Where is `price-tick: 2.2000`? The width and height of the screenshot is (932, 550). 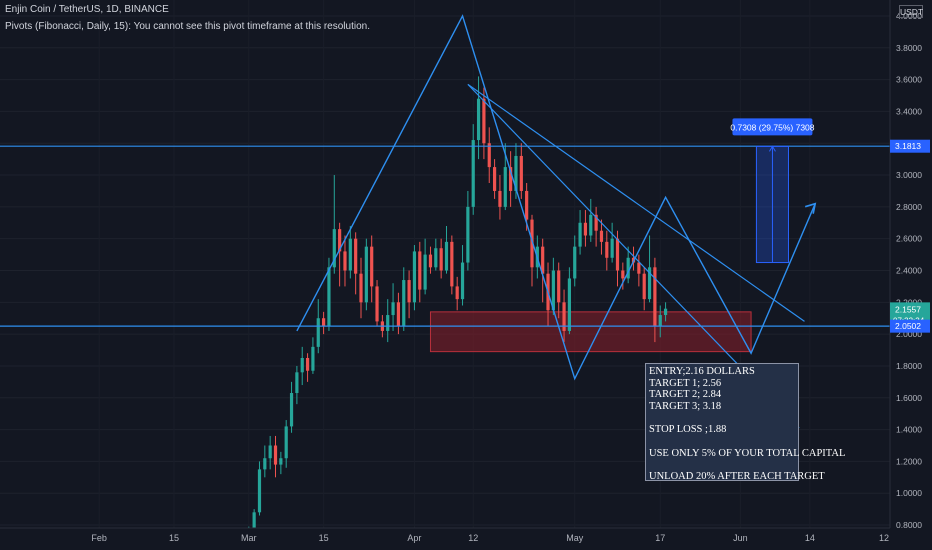
price-tick: 2.2000 is located at coordinates (909, 302).